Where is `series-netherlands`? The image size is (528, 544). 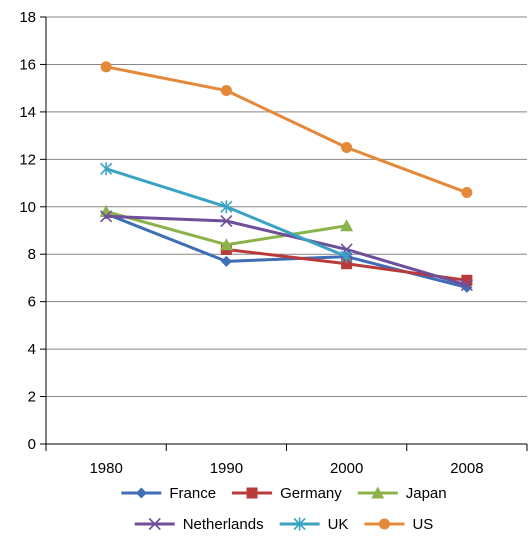 series-netherlands is located at coordinates (286, 251).